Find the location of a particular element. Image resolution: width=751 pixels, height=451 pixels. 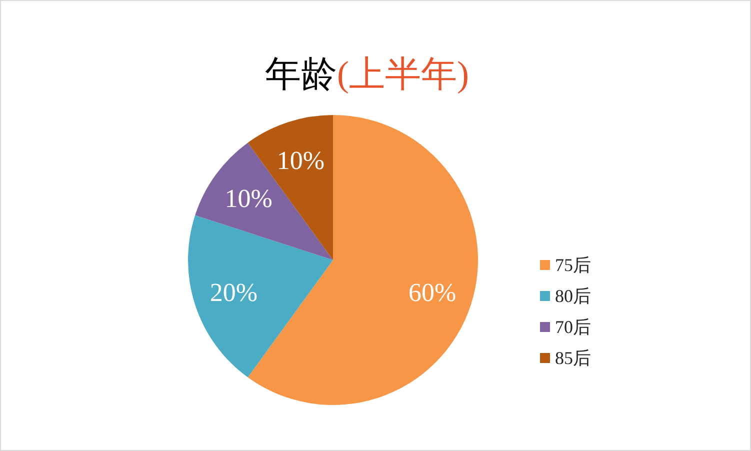

subtitle: (上半年) is located at coordinates (403, 74).